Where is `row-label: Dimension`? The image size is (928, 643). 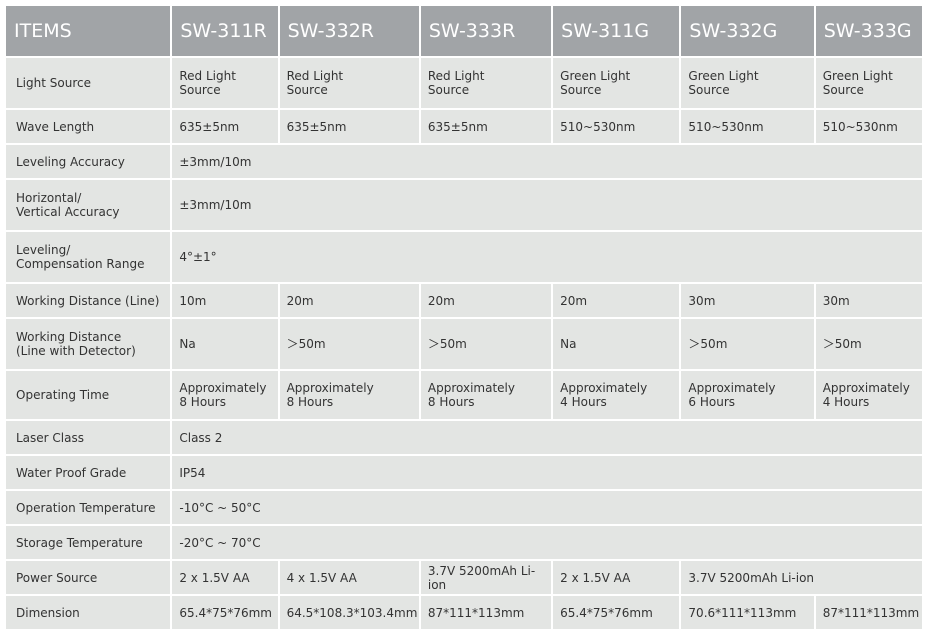
row-label: Dimension is located at coordinates (88, 612).